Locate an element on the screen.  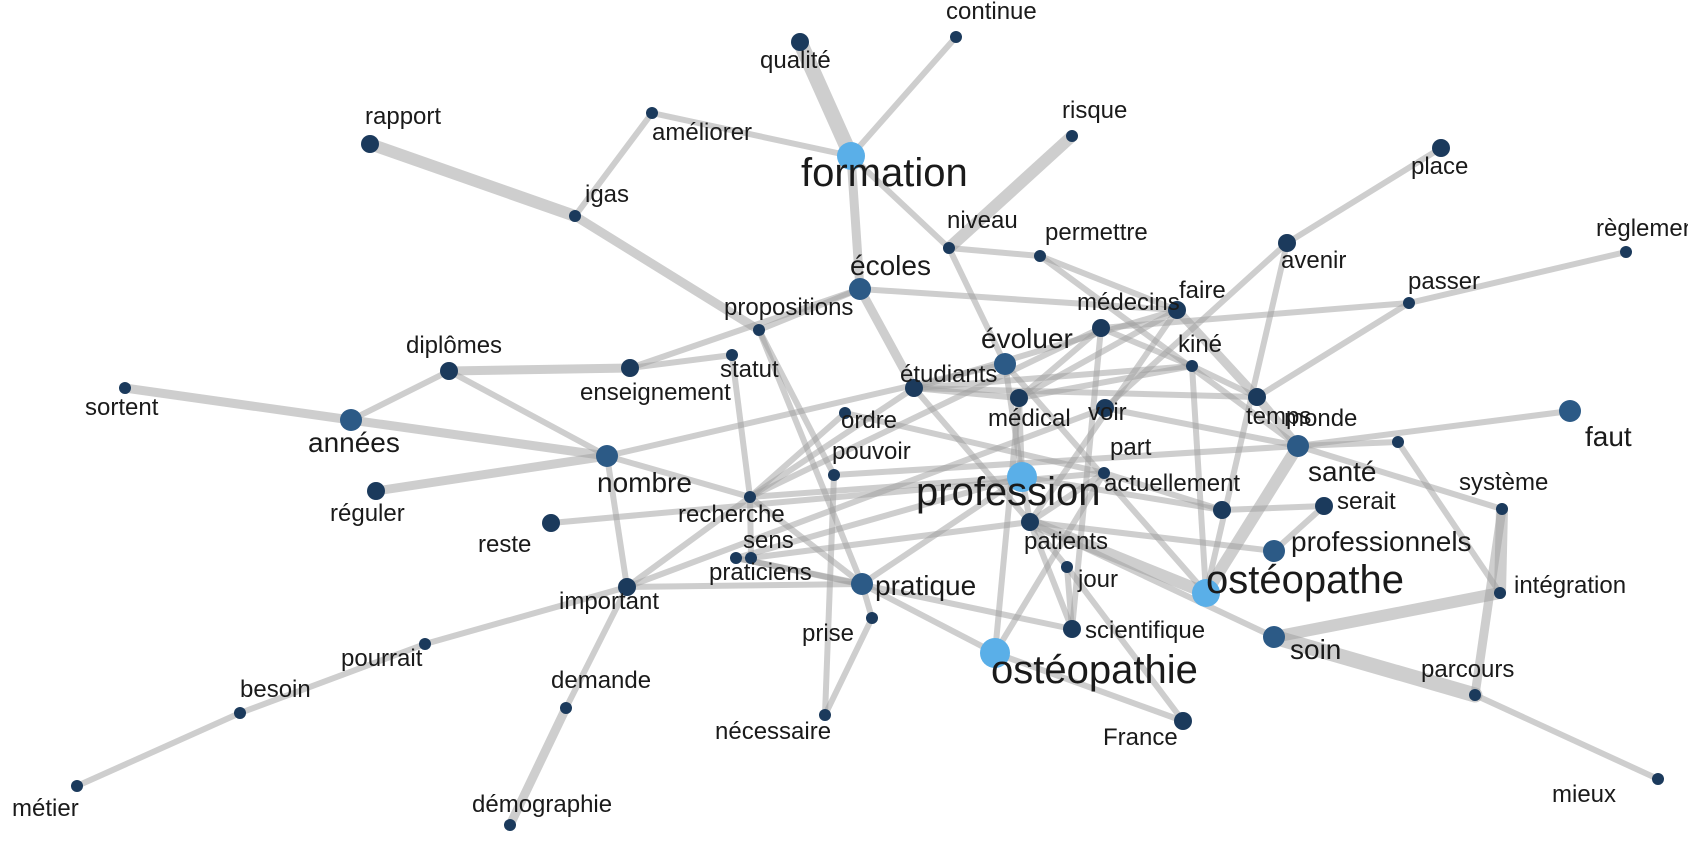
node-formation is located at coordinates (851, 156).